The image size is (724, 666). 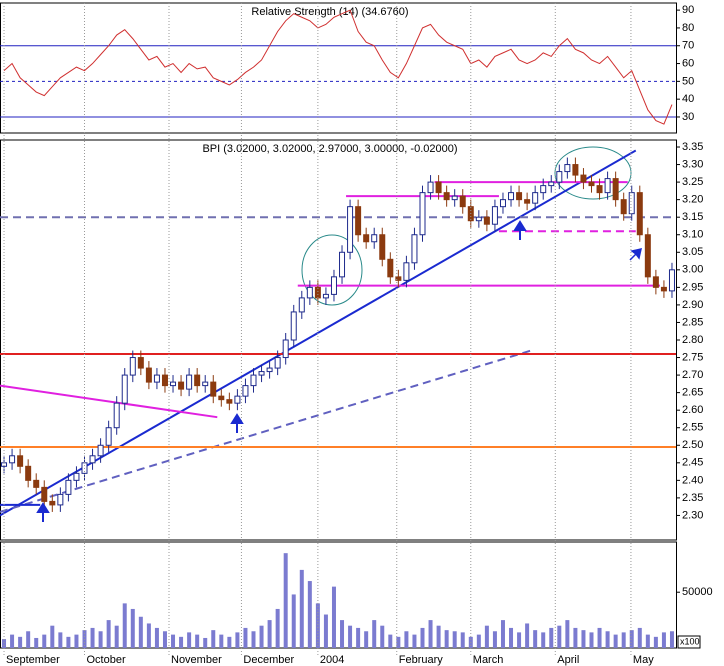 What do you see at coordinates (329, 12) in the screenshot?
I see `panel-title: Relative Strength (14) (34.6760)` at bounding box center [329, 12].